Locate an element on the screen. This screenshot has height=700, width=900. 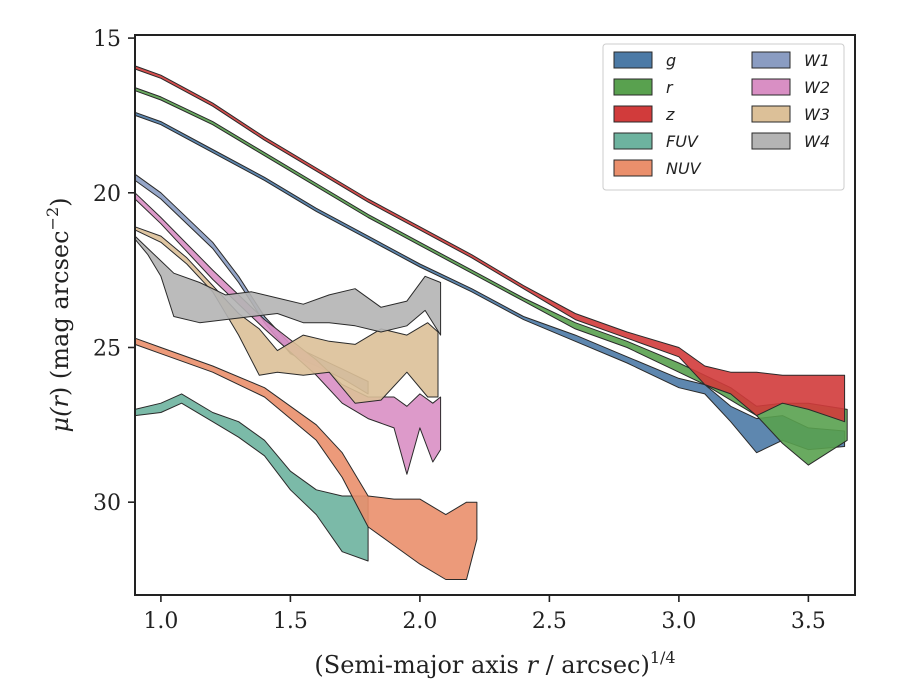
legend-items: grz FUV NUV W1 W2 W3 W4 is located at coordinates (721, 114).